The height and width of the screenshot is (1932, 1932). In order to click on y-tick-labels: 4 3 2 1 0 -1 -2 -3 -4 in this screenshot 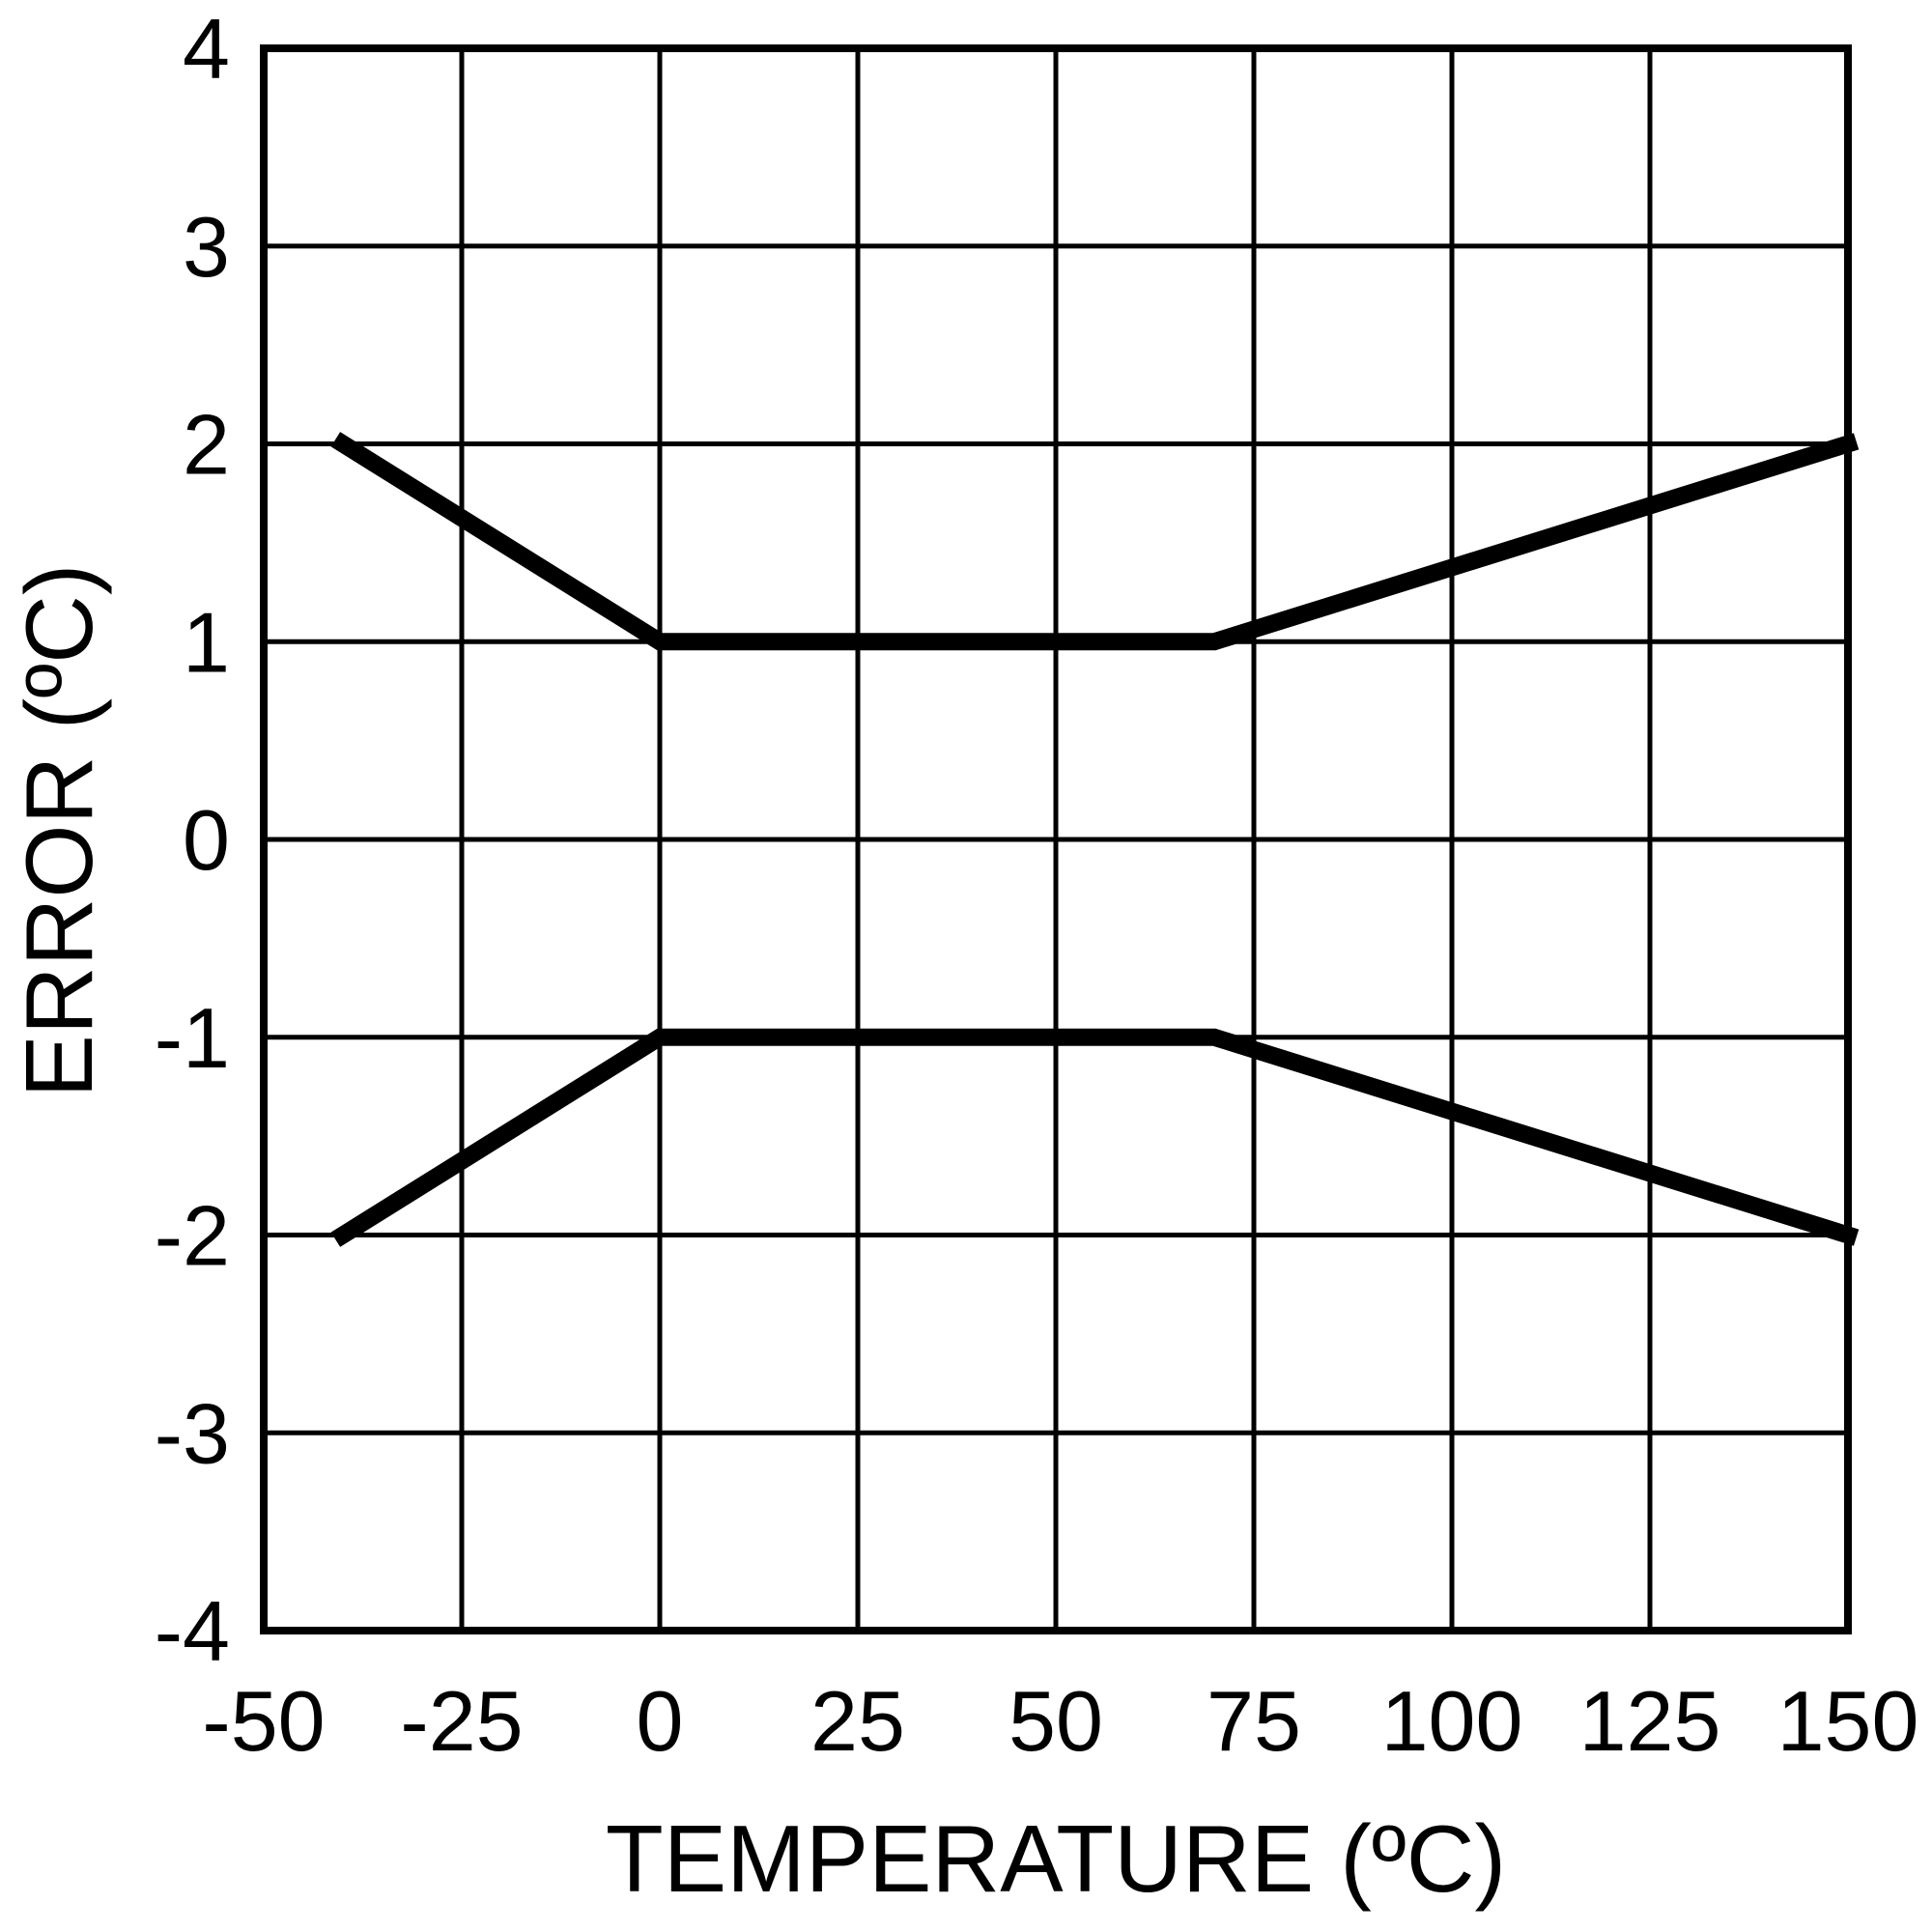, I will do `click(192, 840)`.